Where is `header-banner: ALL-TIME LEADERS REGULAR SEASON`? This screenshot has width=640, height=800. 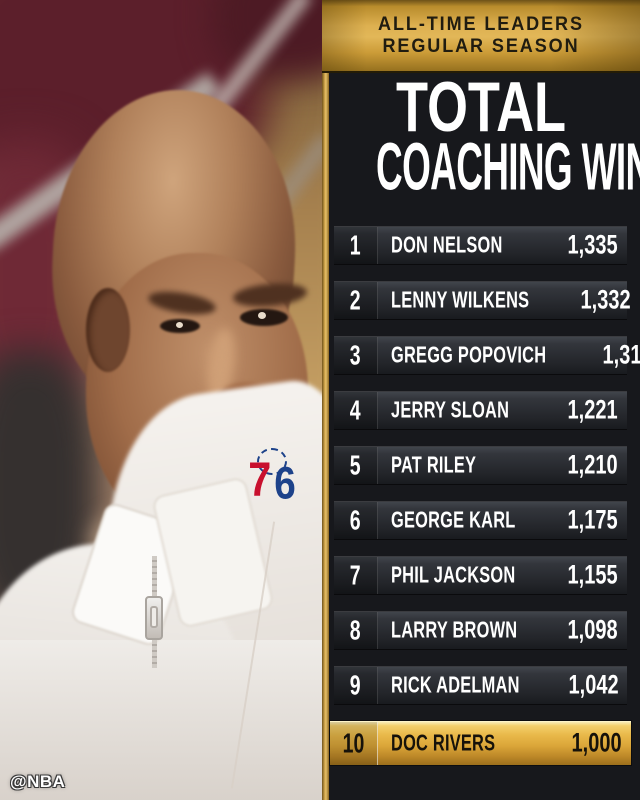
header-banner: ALL-TIME LEADERS REGULAR SEASON is located at coordinates (481, 36).